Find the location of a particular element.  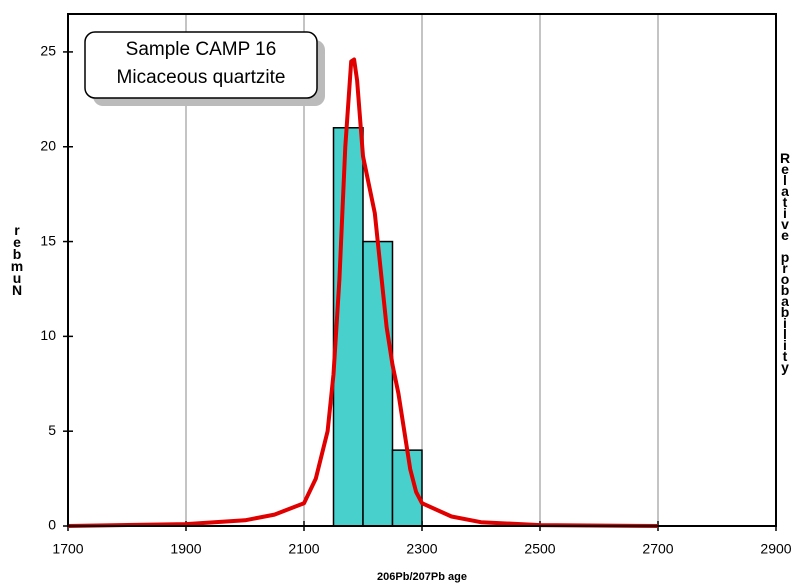

x-tick-label: 2900 is located at coordinates (775, 549).